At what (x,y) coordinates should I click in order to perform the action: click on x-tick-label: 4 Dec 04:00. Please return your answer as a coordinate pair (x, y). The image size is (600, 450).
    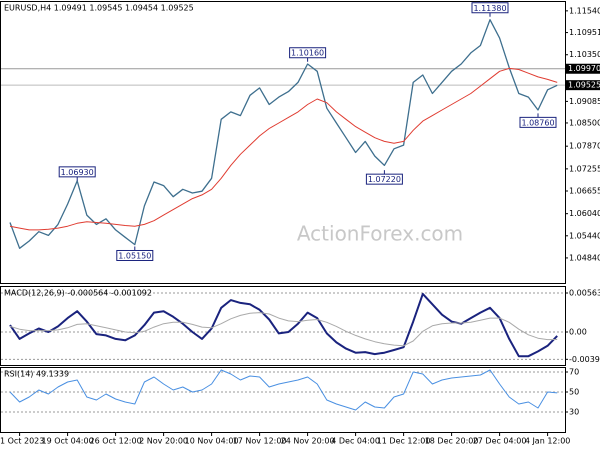
    Looking at the image, I should click on (355, 441).